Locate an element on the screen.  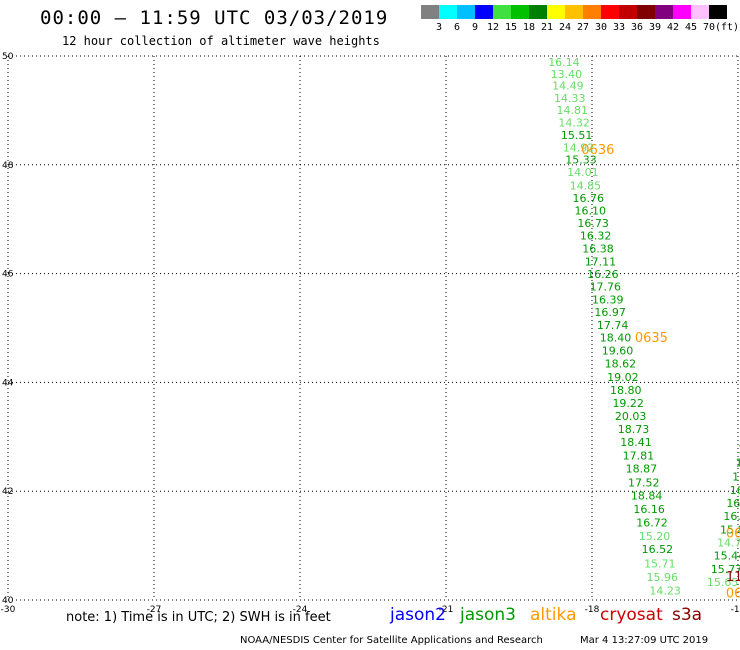
swh-reading: 17.81 is located at coordinates (639, 456).